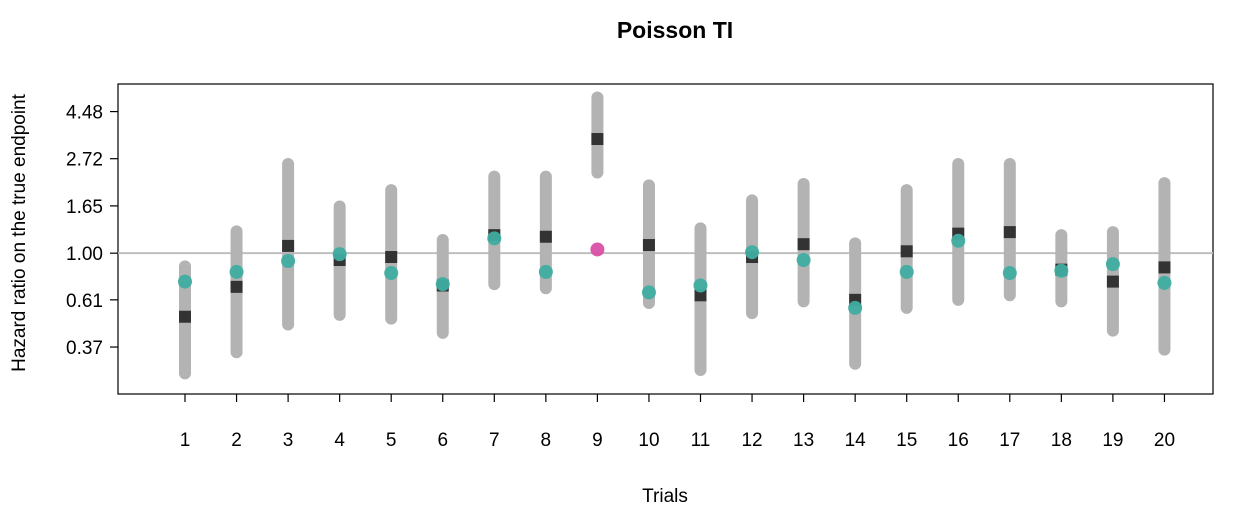 The width and height of the screenshot is (1233, 509). What do you see at coordinates (84, 113) in the screenshot?
I see `y-tick-label: 4.48` at bounding box center [84, 113].